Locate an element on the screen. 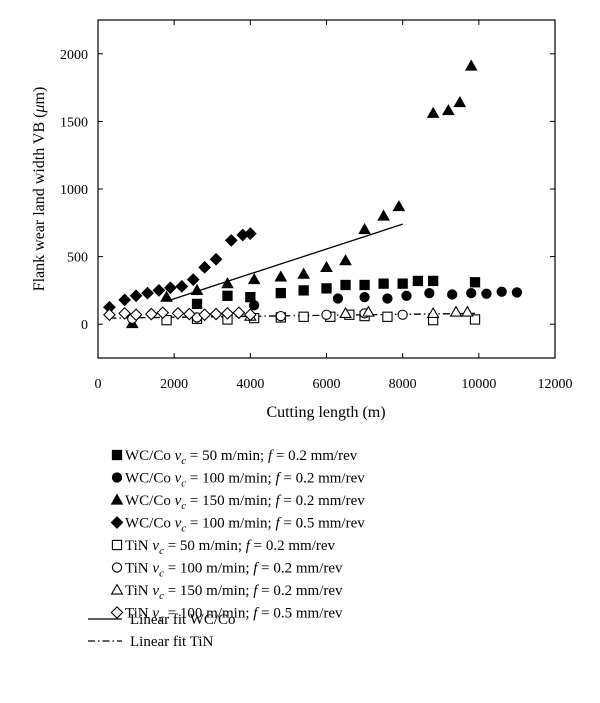 This screenshot has height=703, width=600. y-tick-label: 1500 is located at coordinates (74, 122).